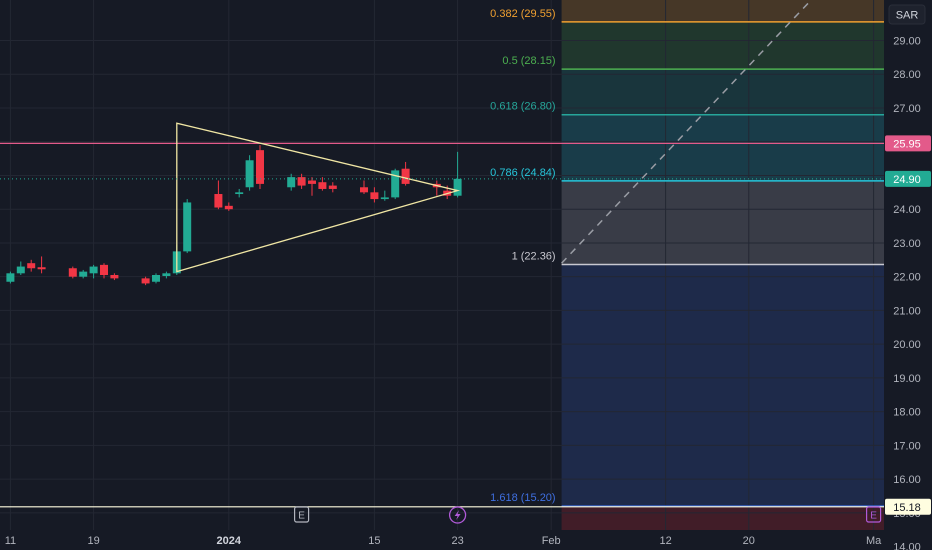 The image size is (932, 550). I want to click on fib-level-label: 0.382 (29.55), so click(522, 14).